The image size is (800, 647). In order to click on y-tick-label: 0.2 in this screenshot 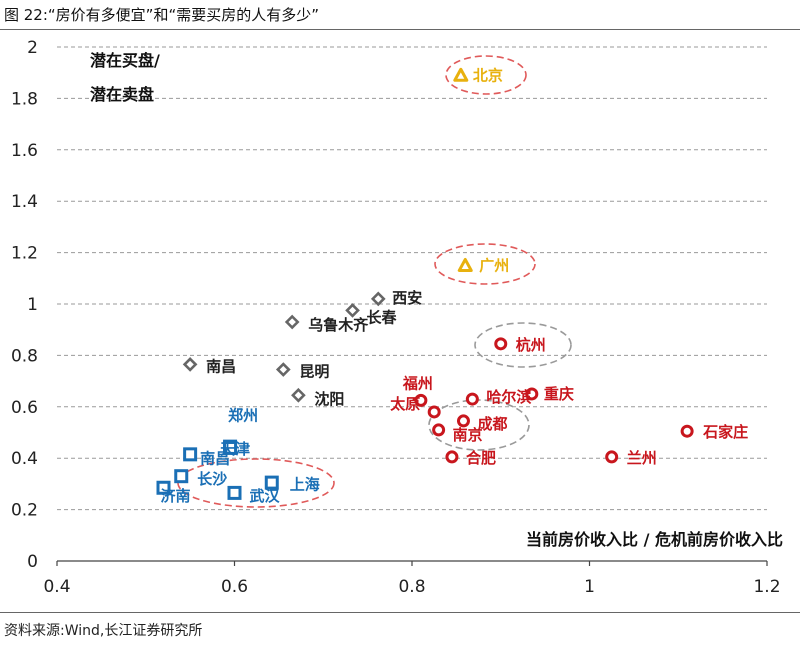, I will do `click(24, 511)`.